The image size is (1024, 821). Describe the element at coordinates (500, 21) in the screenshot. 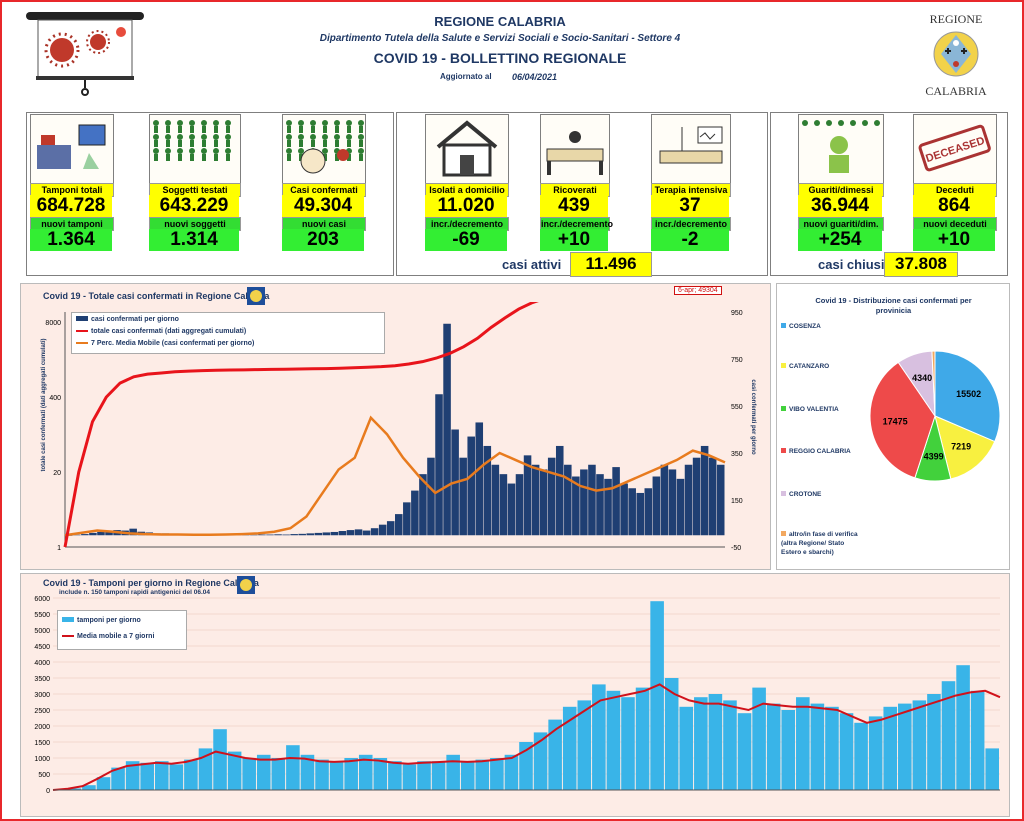

I see `region-title: REGIONE CALABRIA` at that location.